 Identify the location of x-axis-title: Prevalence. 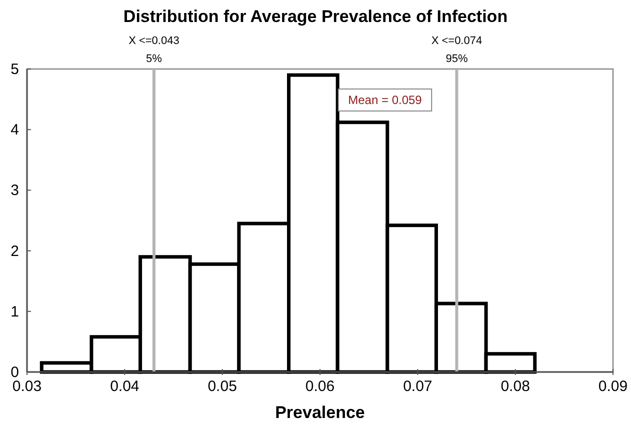
(320, 412).